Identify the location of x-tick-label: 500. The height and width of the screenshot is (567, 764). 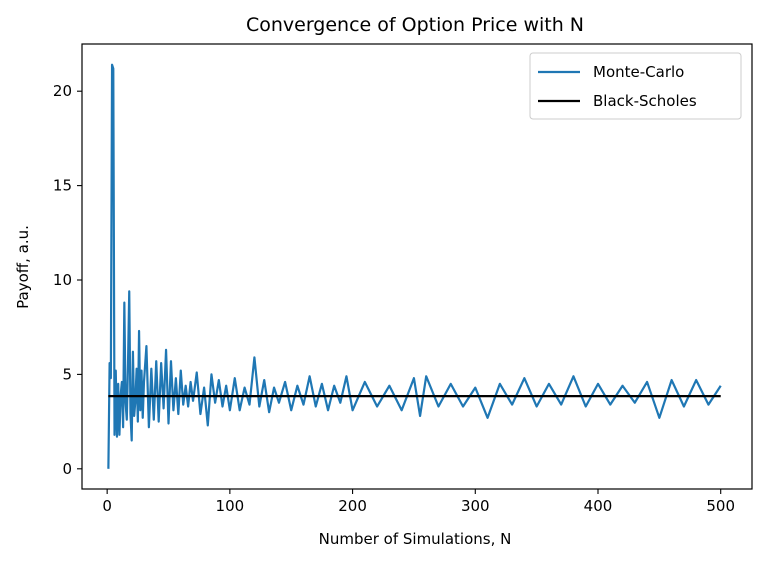
(720, 506).